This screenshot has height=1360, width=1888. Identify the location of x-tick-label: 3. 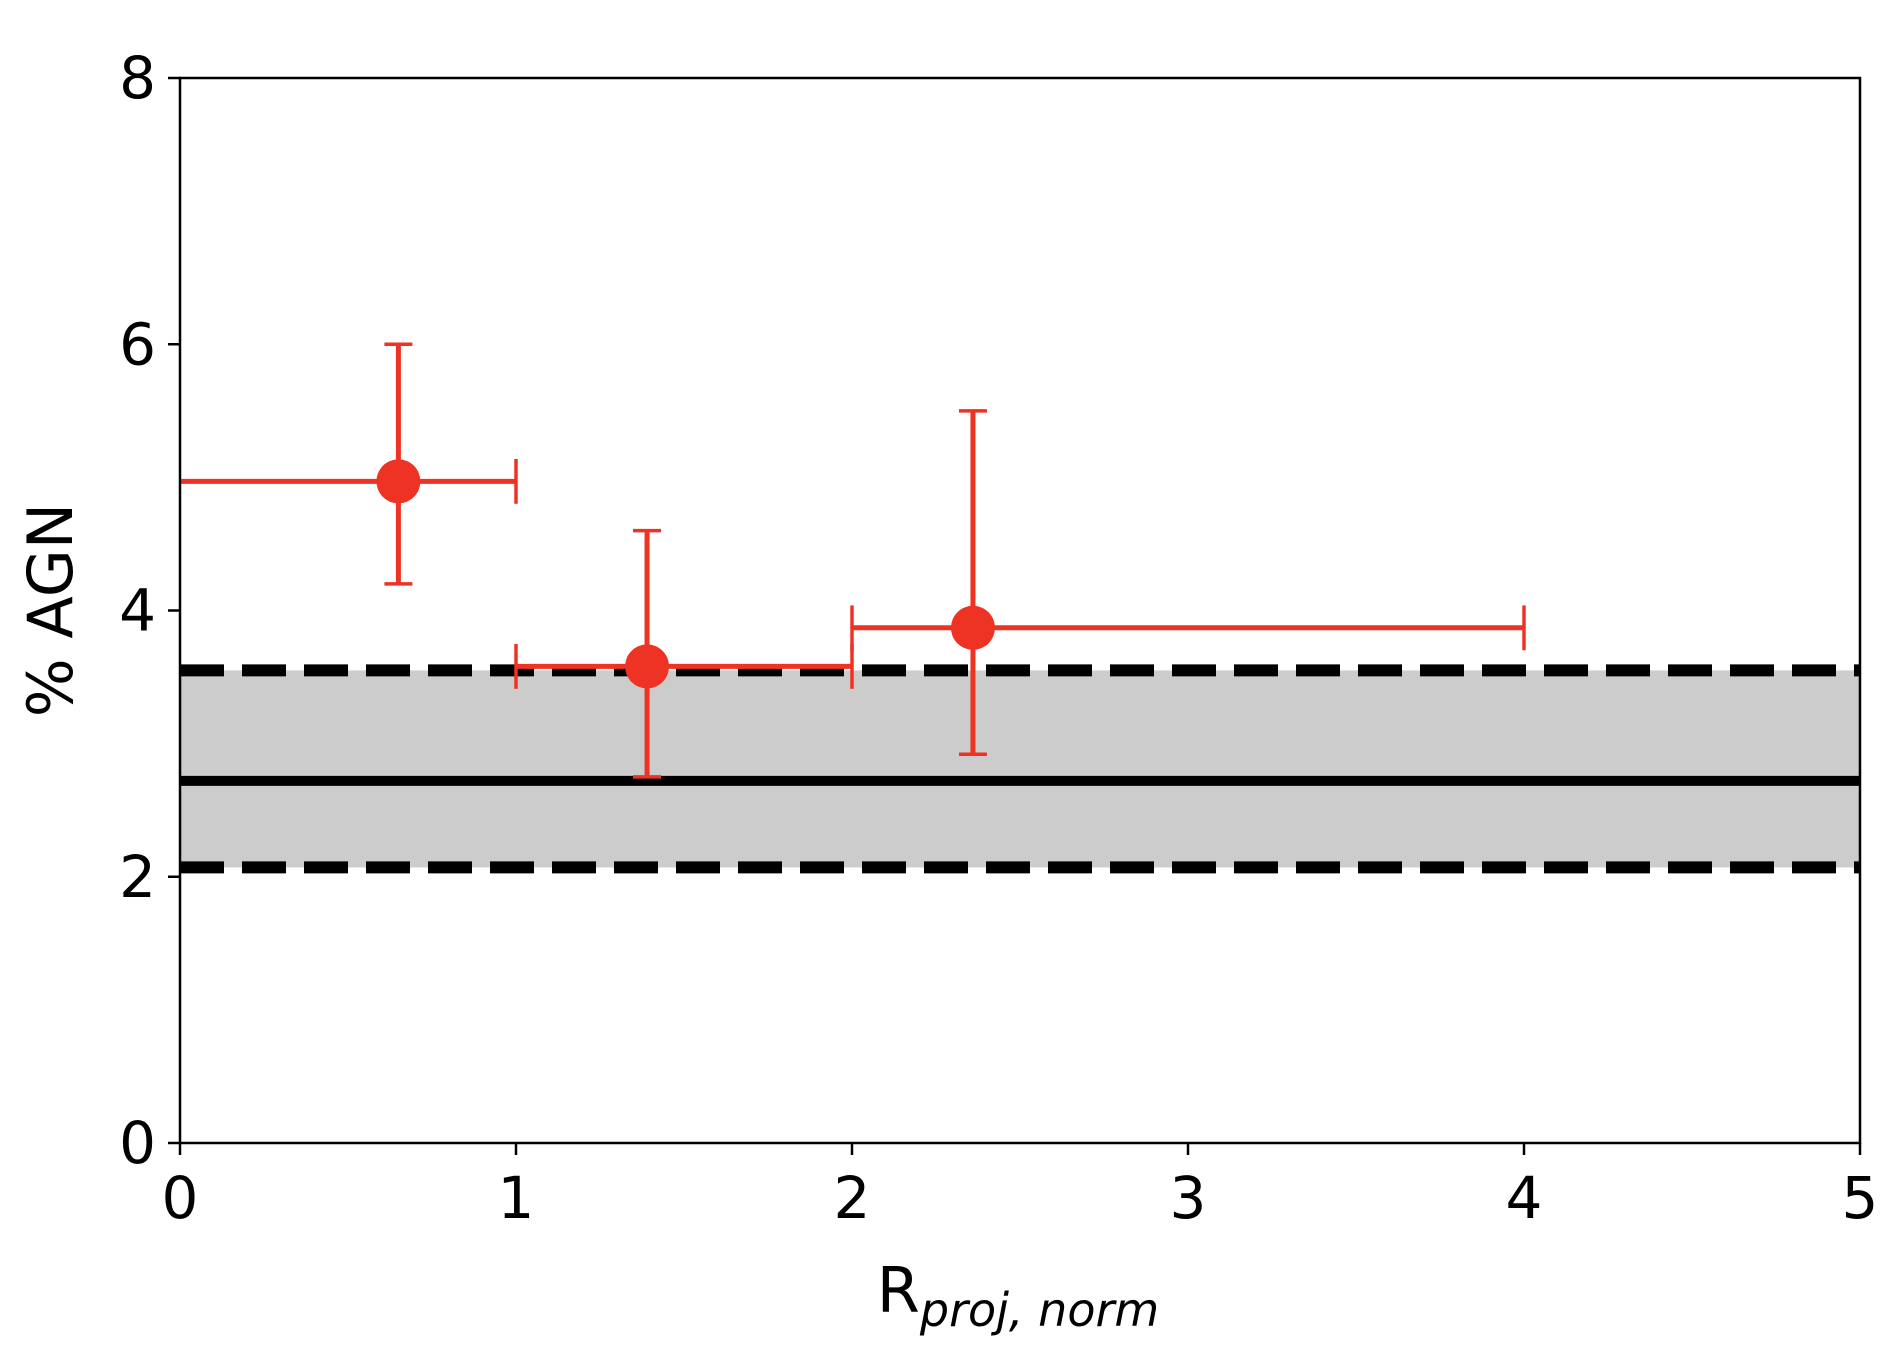
(1188, 1198).